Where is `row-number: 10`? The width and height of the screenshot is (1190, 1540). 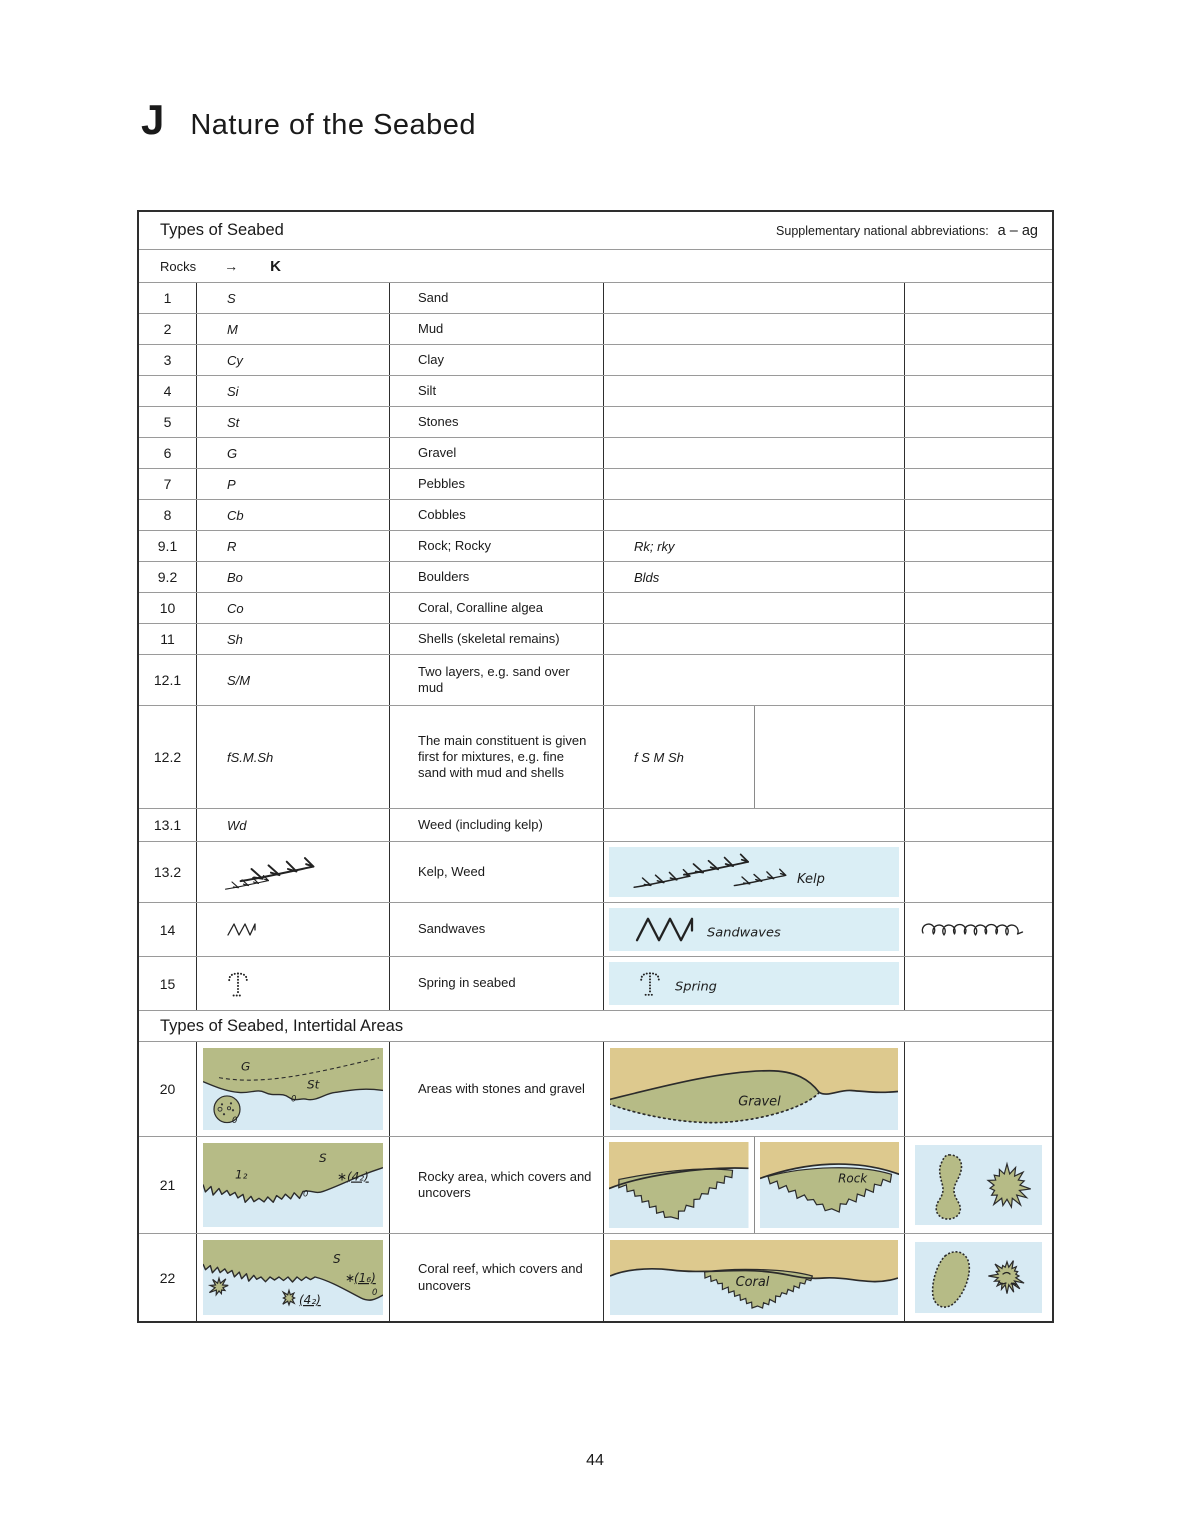
row-number: 10 is located at coordinates (168, 608).